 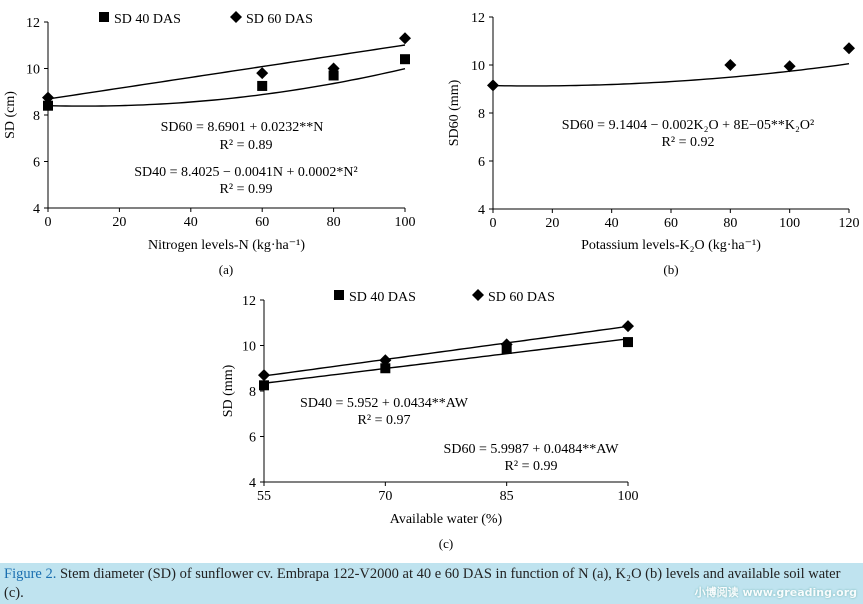 I want to click on caption-lead: Figure 2., so click(x=30, y=574).